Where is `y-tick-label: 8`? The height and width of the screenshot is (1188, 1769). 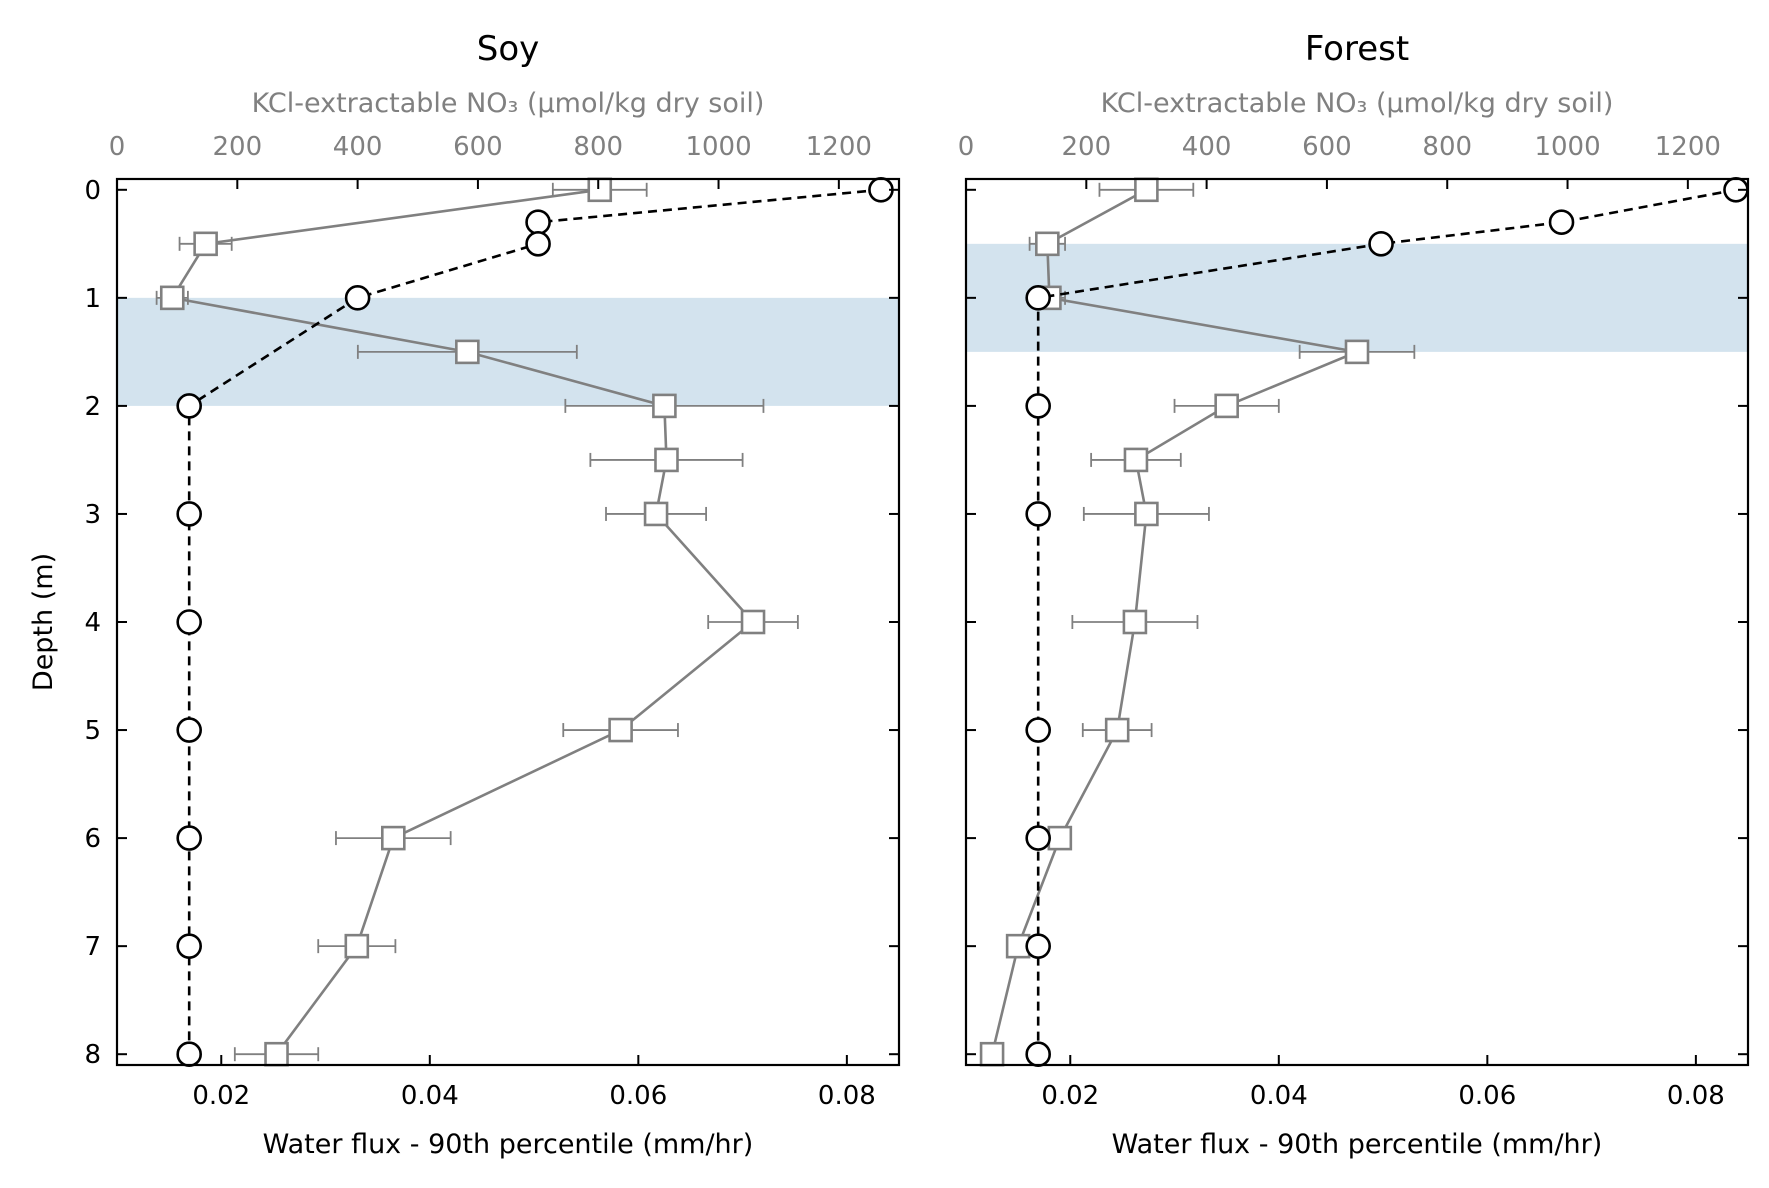
y-tick-label: 8 is located at coordinates (92, 1055).